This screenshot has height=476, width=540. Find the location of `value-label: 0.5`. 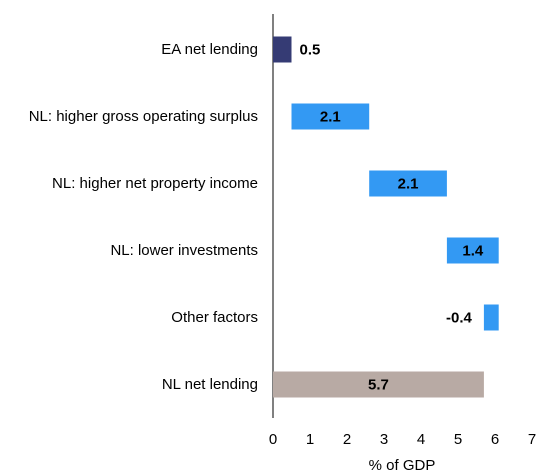

value-label: 0.5 is located at coordinates (310, 49).